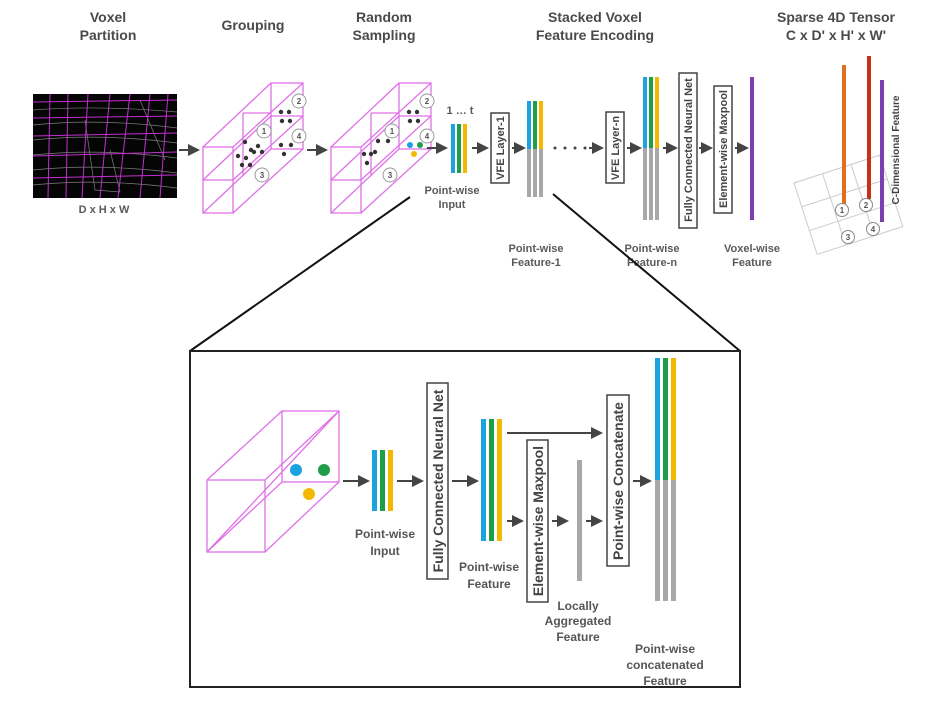 The height and width of the screenshot is (701, 926). What do you see at coordinates (324, 470) in the screenshot?
I see `point-green` at bounding box center [324, 470].